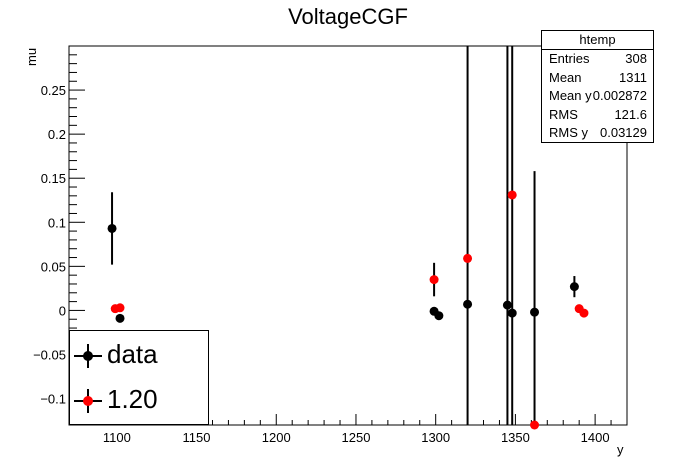 Image resolution: width=696 pixels, height=472 pixels. I want to click on stats-value: 308, so click(636, 58).